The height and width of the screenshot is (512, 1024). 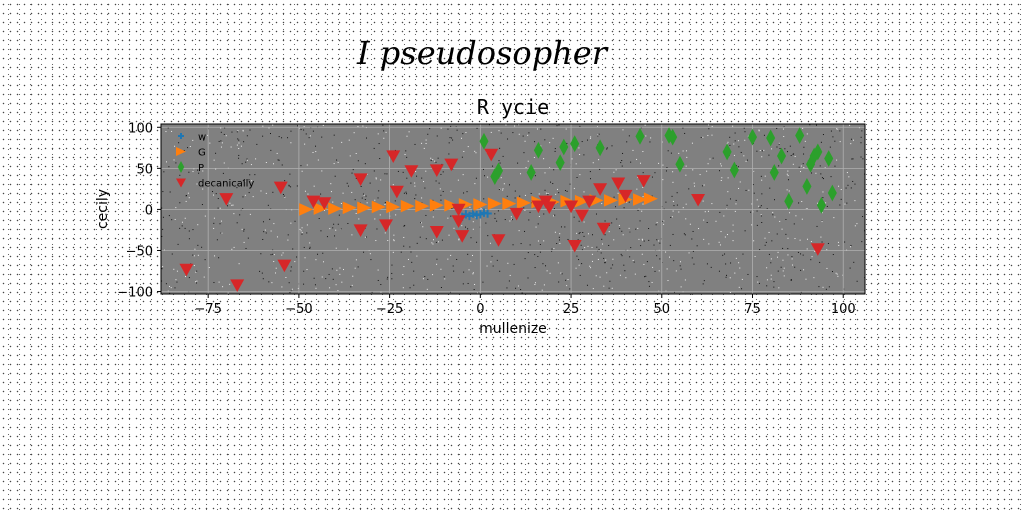 What do you see at coordinates (149, 210) in the screenshot?
I see `y-tick-label: 0` at bounding box center [149, 210].